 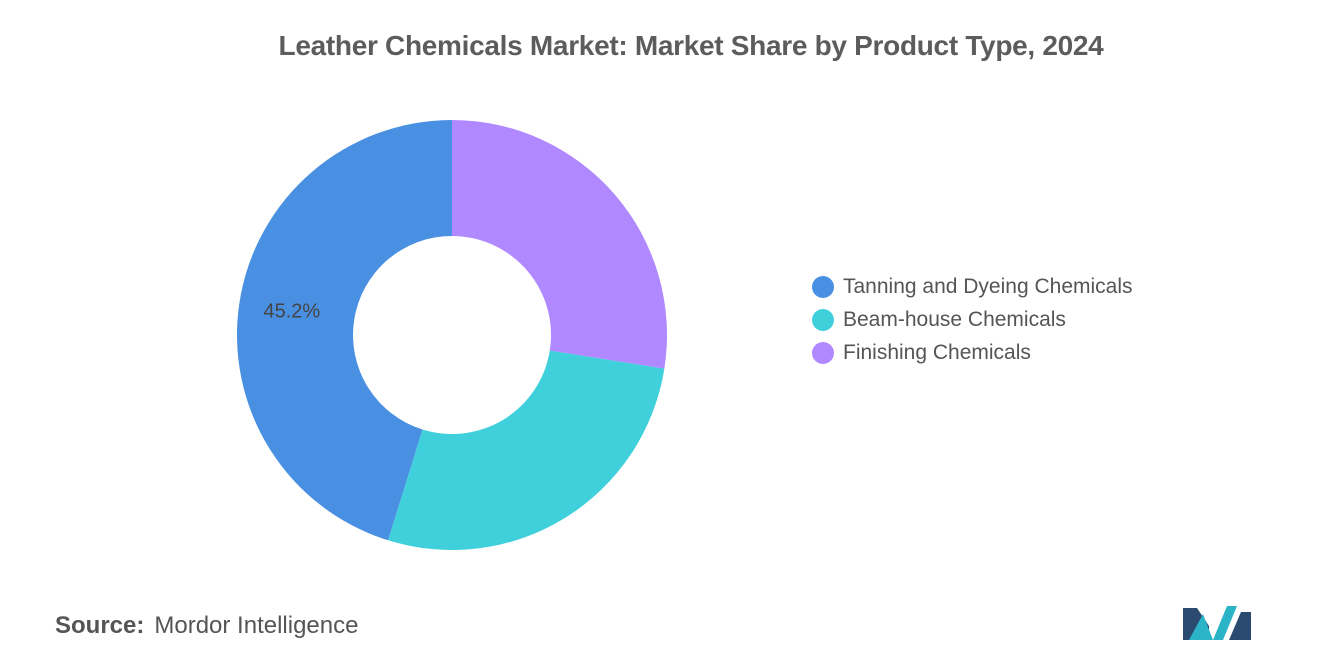 I want to click on legend-item-3: Finishing Chemicals, so click(x=972, y=352).